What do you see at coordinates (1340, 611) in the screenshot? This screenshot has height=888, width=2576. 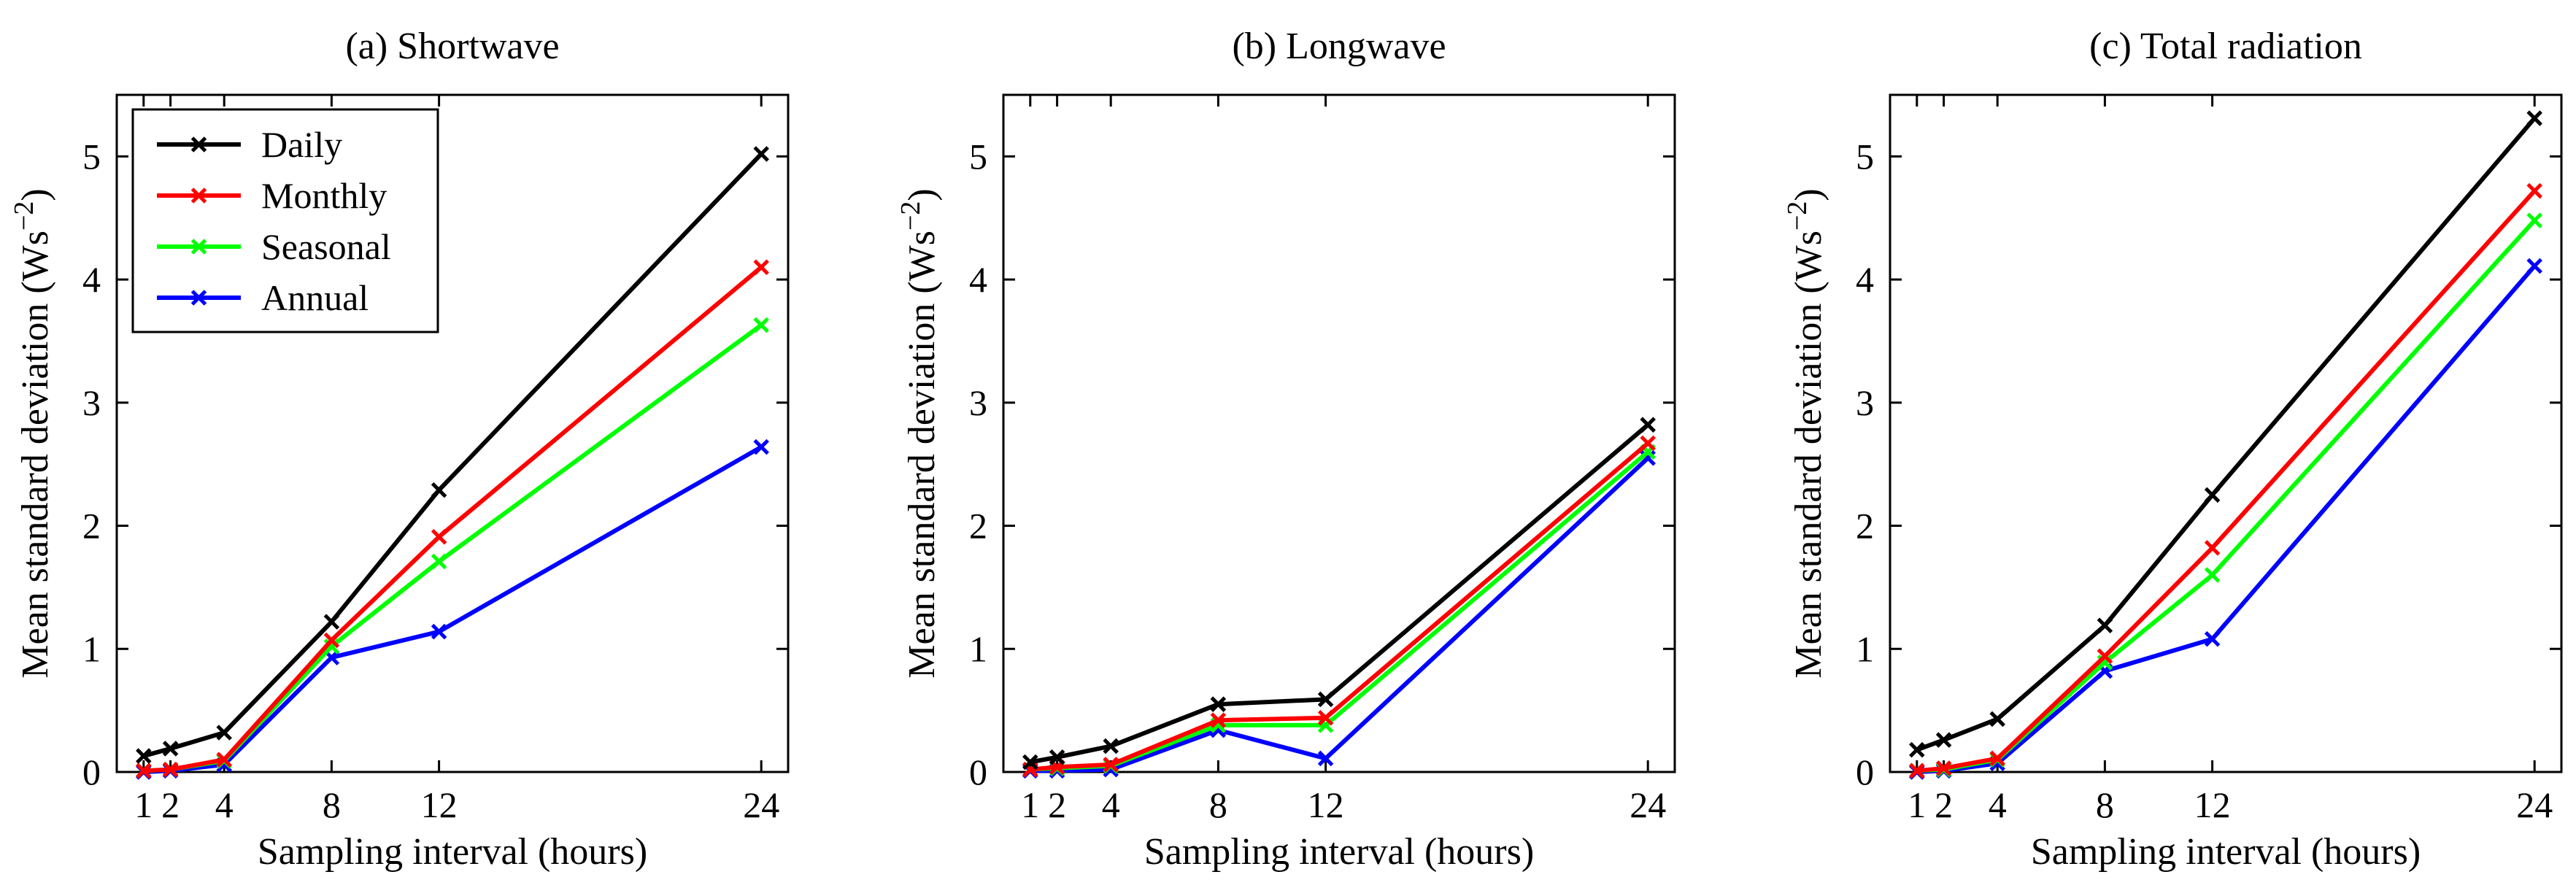 I see `series-line-seasonal` at bounding box center [1340, 611].